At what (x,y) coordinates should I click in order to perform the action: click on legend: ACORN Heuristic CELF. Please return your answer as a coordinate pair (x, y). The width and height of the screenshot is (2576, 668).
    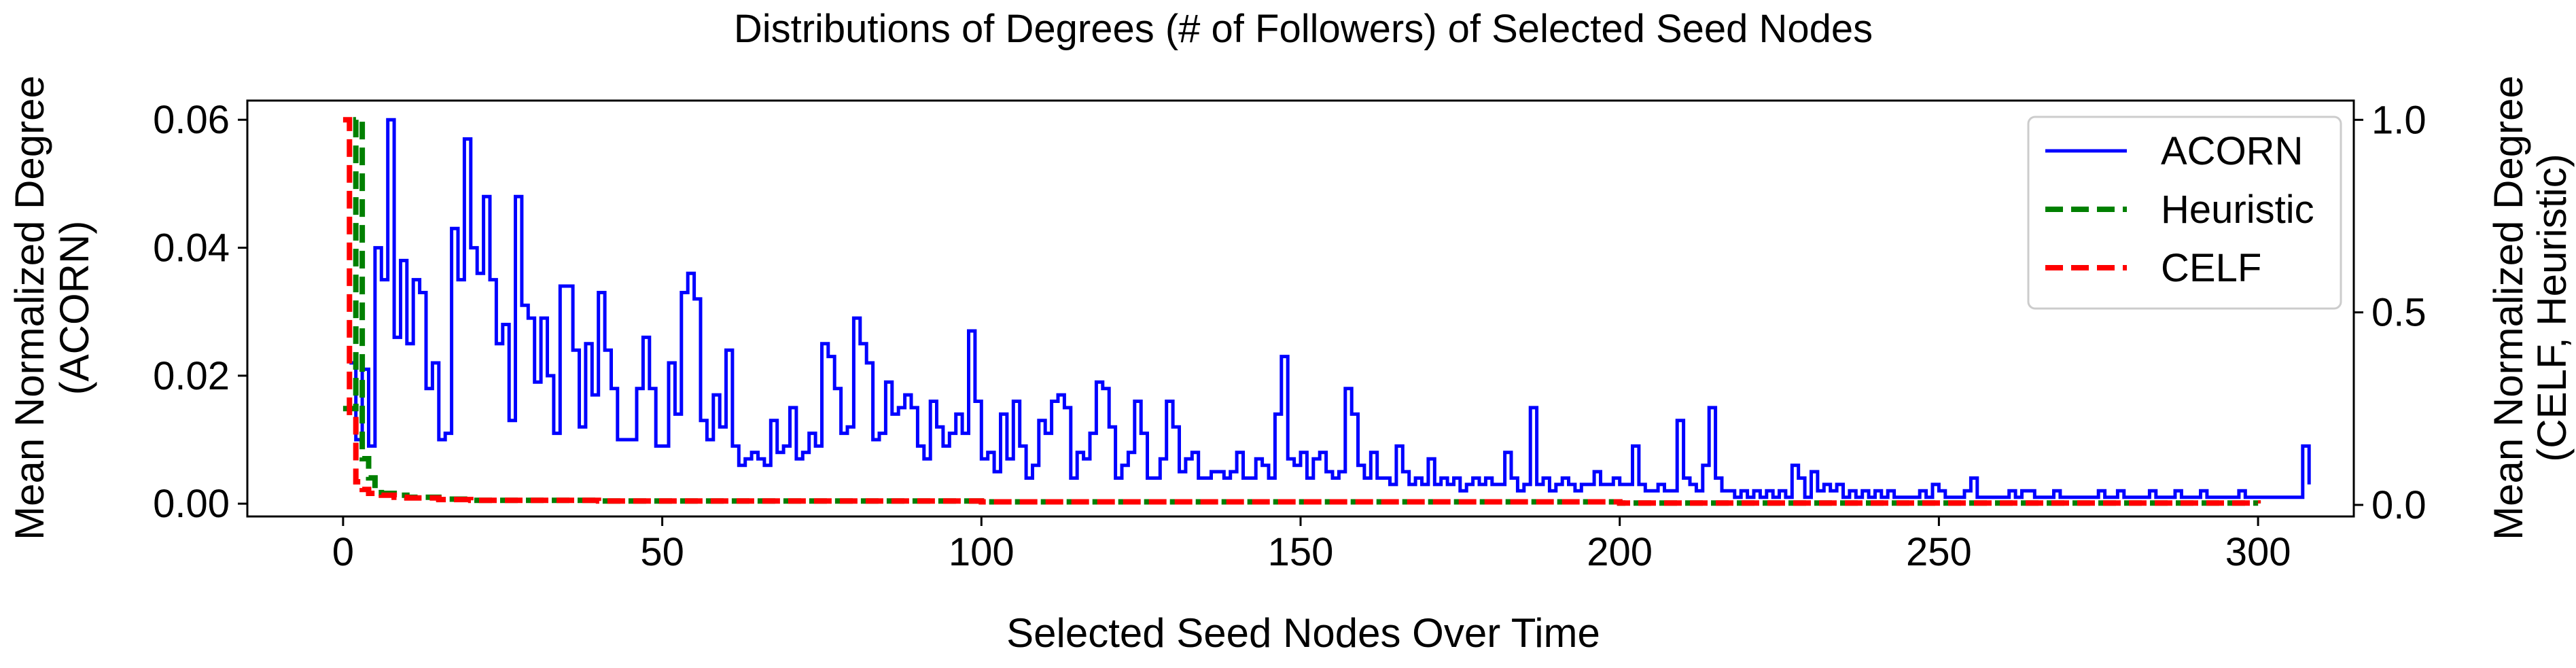
    Looking at the image, I should click on (2184, 213).